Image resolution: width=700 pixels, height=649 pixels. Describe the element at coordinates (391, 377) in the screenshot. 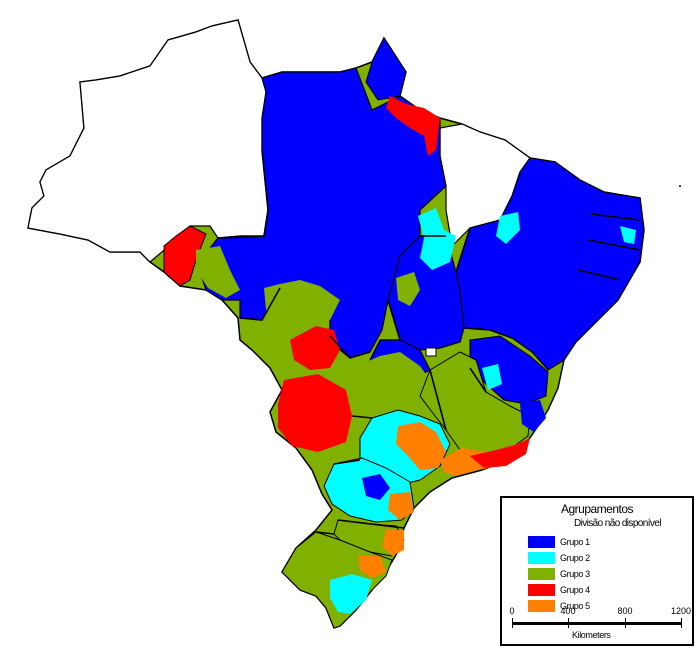

I see `region-grupo3-tocantins` at that location.